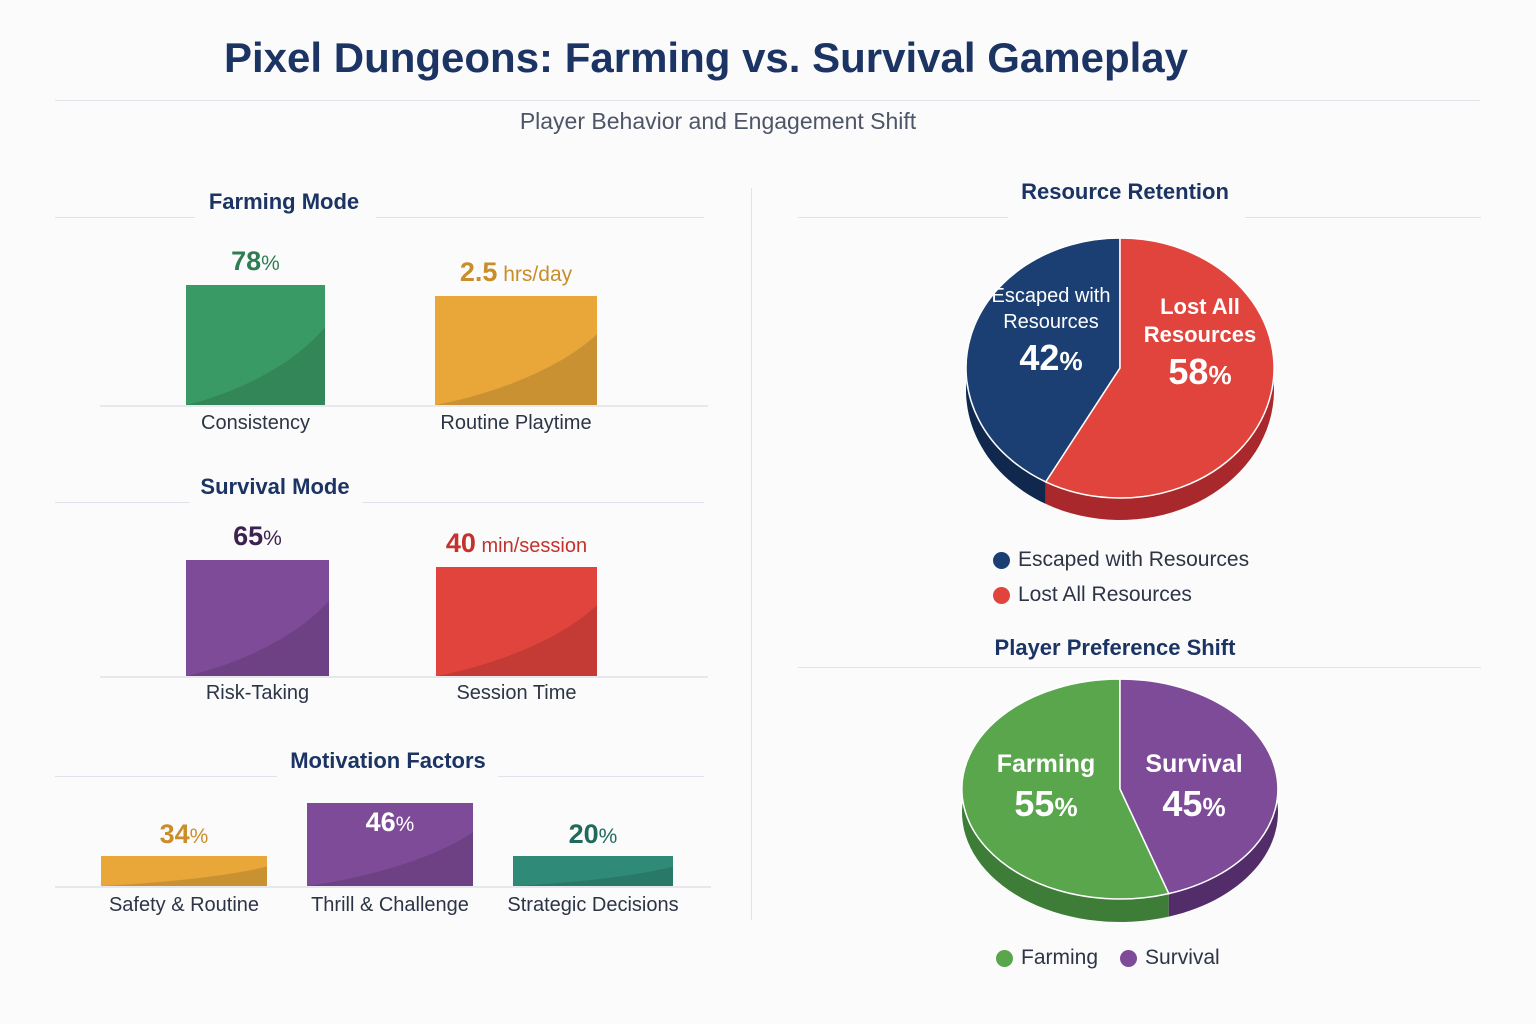 The image size is (1536, 1024). Describe the element at coordinates (1182, 803) in the screenshot. I see `pie-value-number: 45` at that location.